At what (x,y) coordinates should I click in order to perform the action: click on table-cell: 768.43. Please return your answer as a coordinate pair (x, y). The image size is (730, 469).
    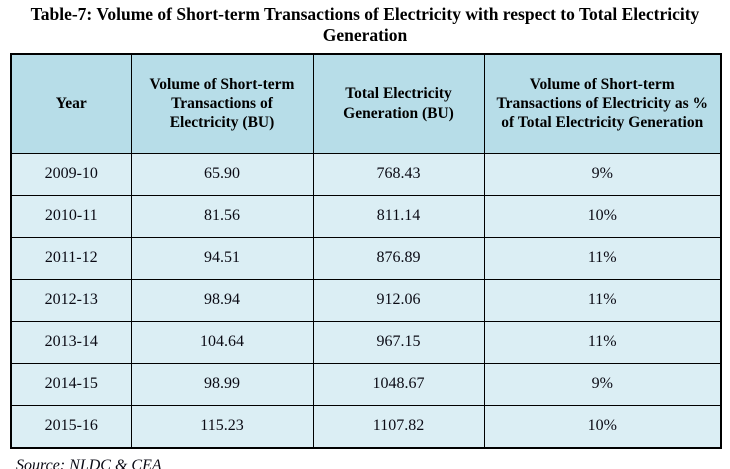
    Looking at the image, I should click on (398, 174).